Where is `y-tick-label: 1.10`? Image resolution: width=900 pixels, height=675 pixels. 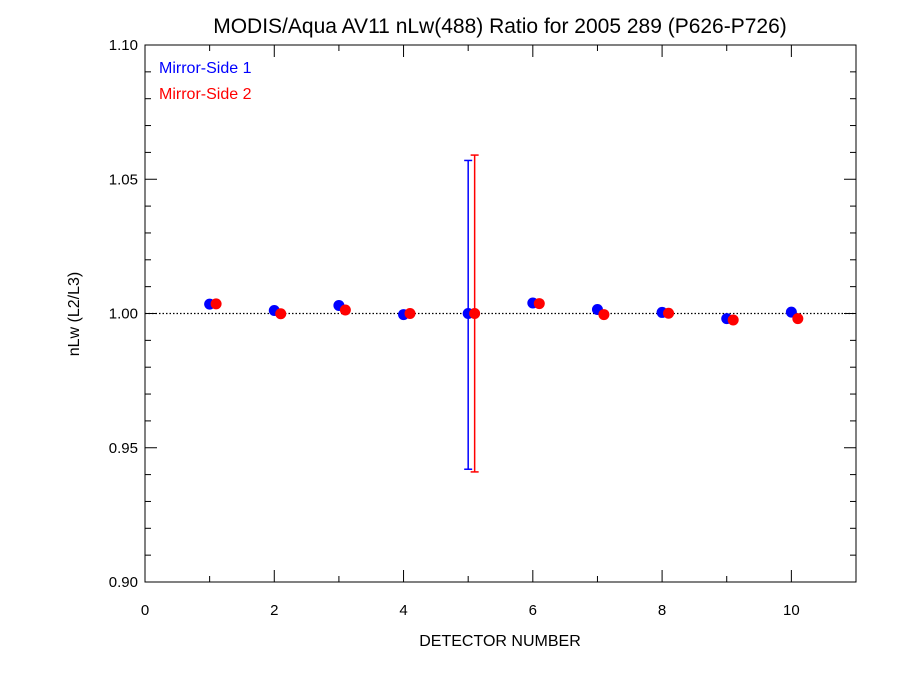
y-tick-label: 1.10 is located at coordinates (123, 45).